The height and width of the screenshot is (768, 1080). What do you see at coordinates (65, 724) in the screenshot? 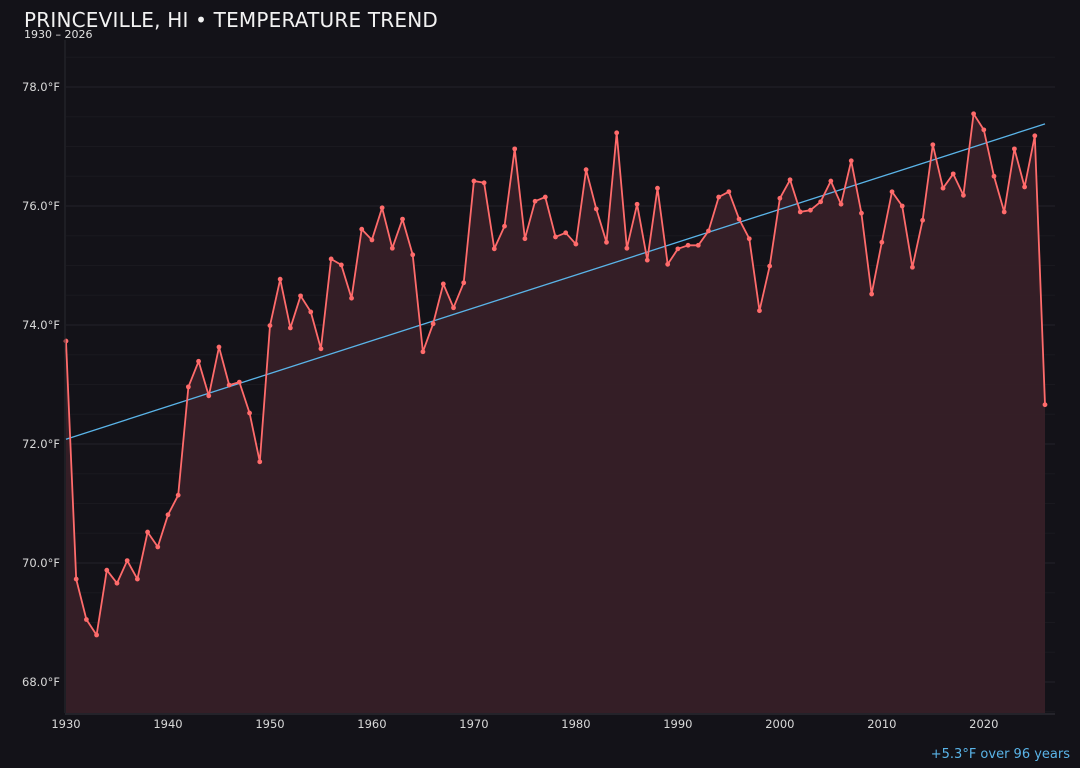
I see `x-tick-label: 1930` at bounding box center [65, 724].